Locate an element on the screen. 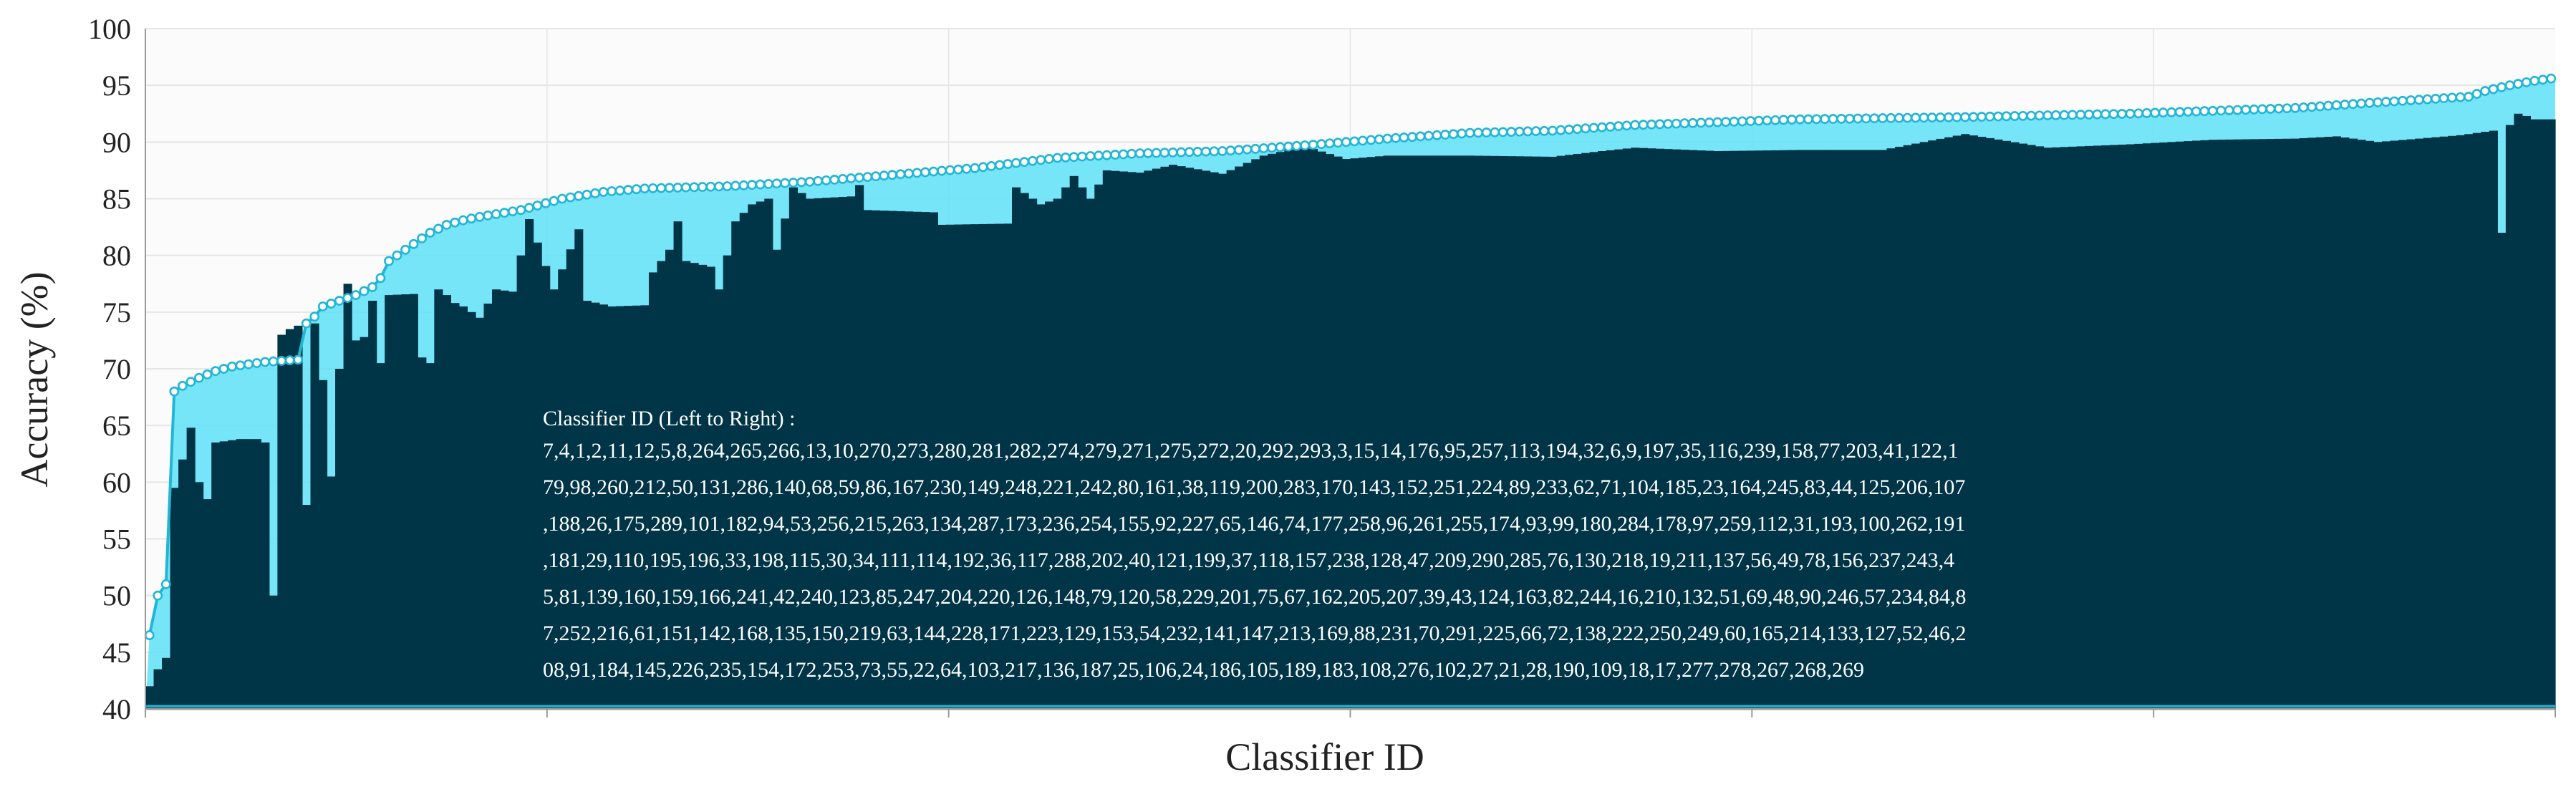  y-tick-label: 40 is located at coordinates (116, 709).